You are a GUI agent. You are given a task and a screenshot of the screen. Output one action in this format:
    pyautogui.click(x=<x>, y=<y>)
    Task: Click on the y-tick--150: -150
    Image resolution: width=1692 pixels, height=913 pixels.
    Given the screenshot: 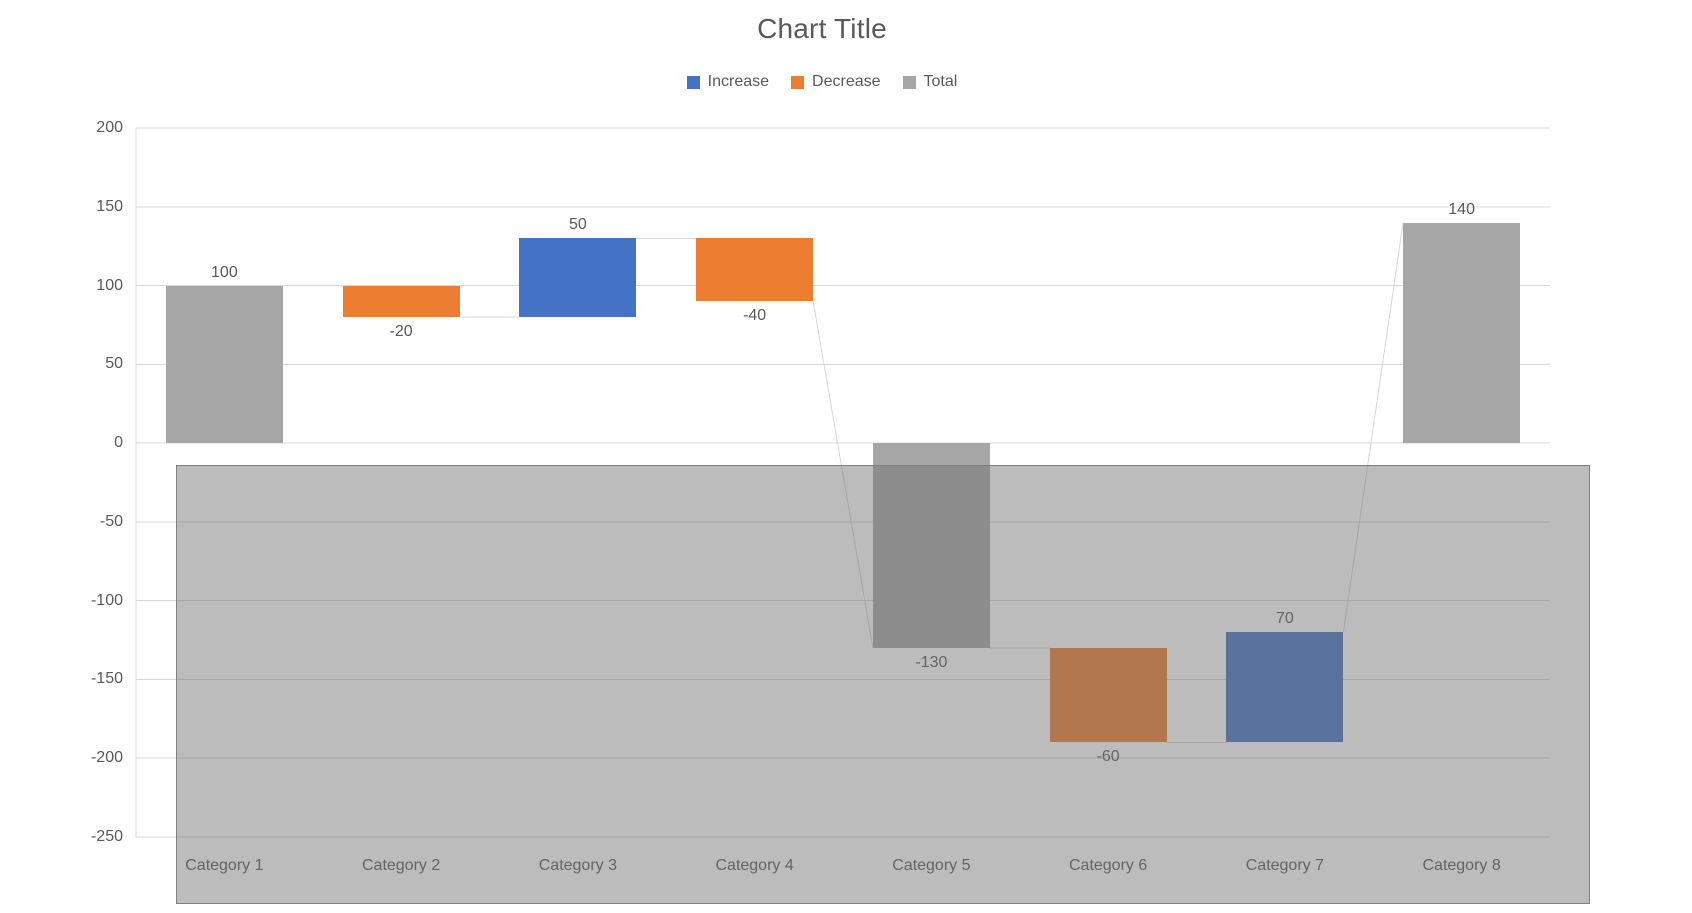 What is the action you would take?
    pyautogui.click(x=106, y=679)
    